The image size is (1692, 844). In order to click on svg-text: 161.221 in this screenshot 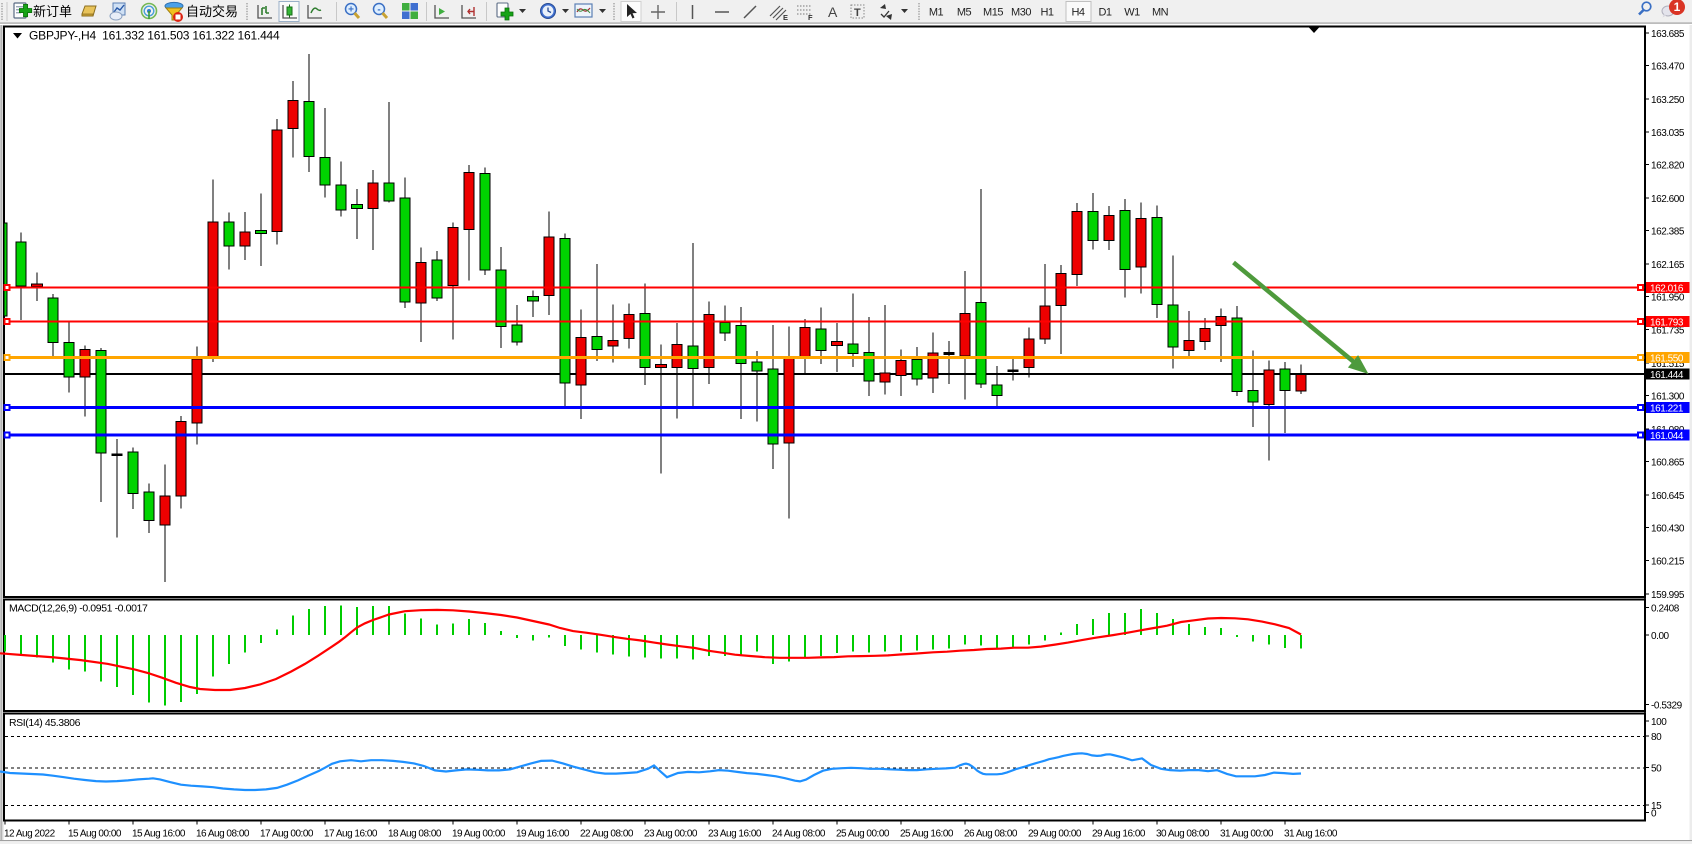, I will do `click(1667, 409)`.